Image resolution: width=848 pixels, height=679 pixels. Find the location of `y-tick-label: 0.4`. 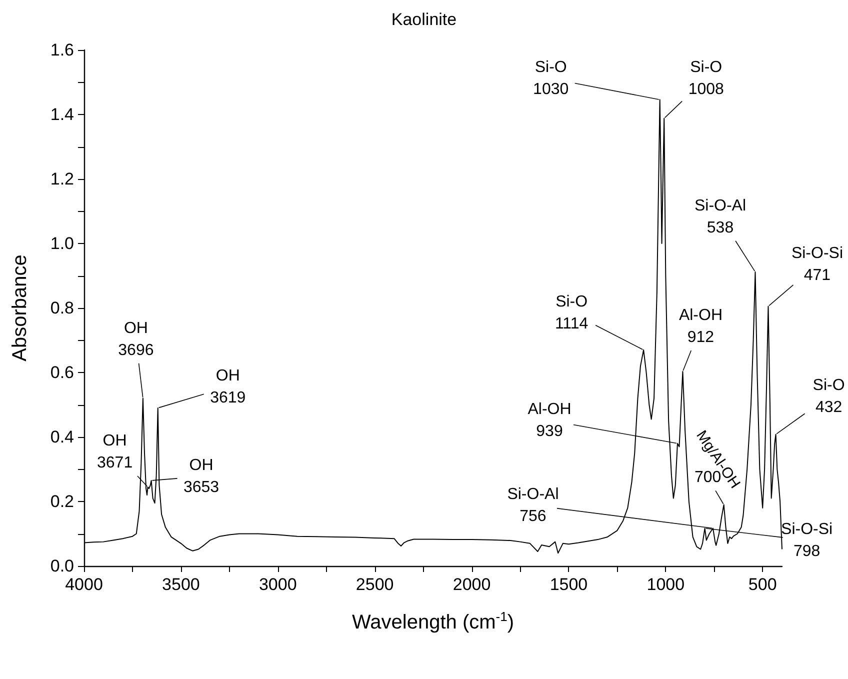

y-tick-label: 0.4 is located at coordinates (62, 437).